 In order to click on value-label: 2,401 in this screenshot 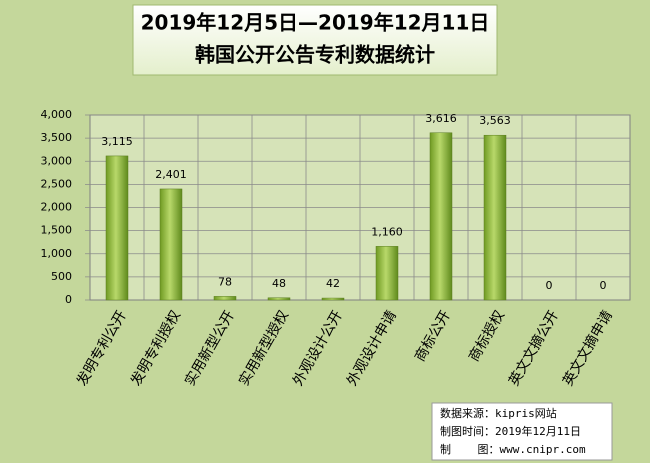, I will do `click(171, 174)`.